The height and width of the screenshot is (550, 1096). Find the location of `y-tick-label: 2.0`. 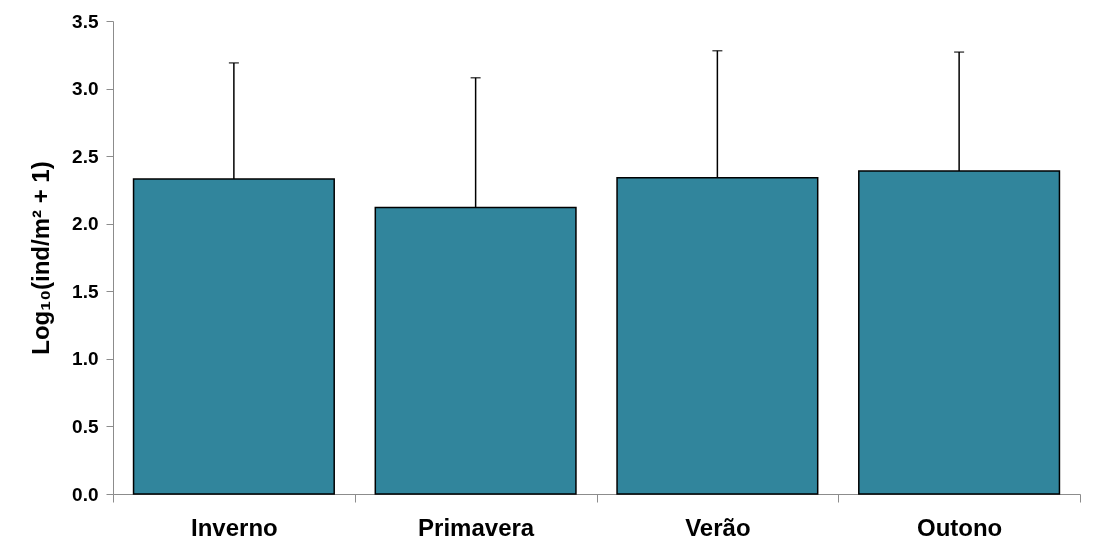

y-tick-label: 2.0 is located at coordinates (85, 224).